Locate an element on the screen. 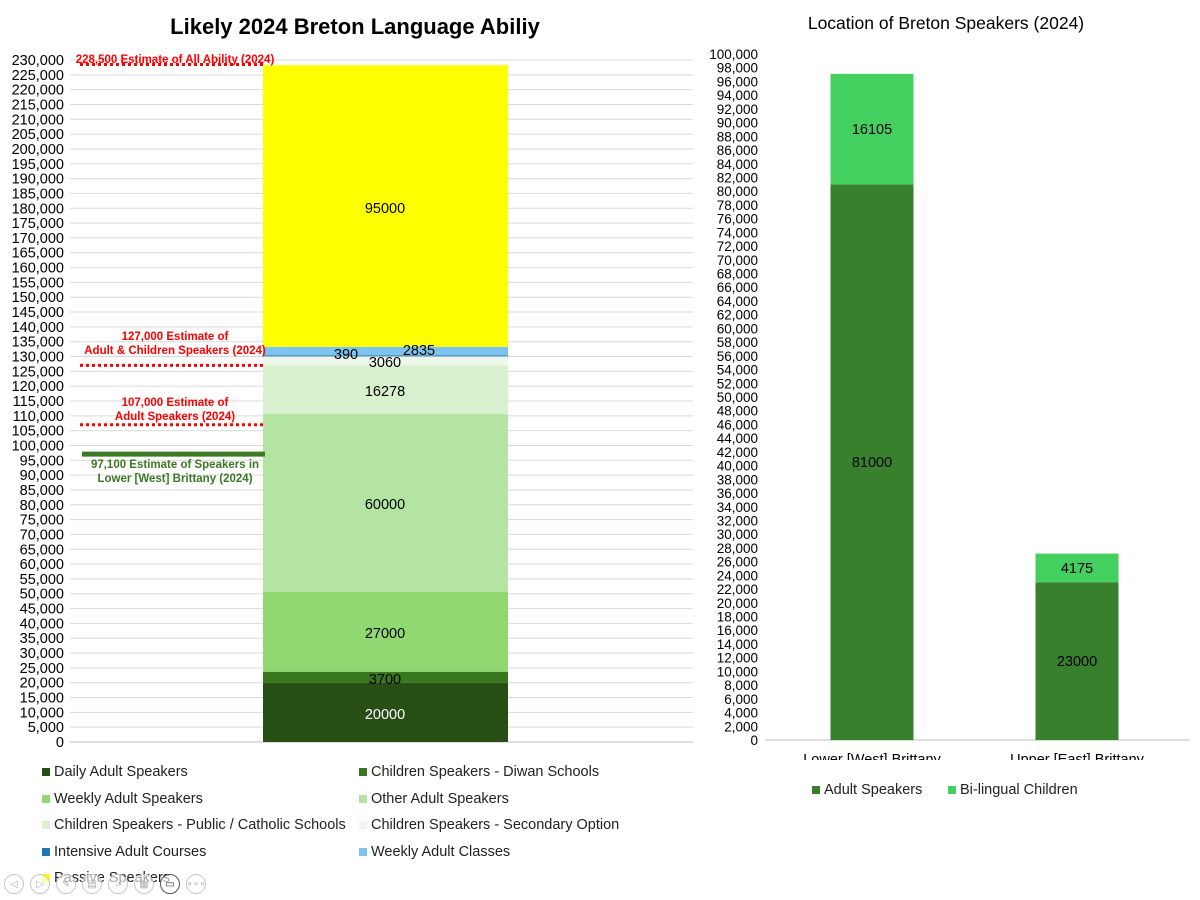 The width and height of the screenshot is (1200, 900). video-icon: ▭ is located at coordinates (170, 884).